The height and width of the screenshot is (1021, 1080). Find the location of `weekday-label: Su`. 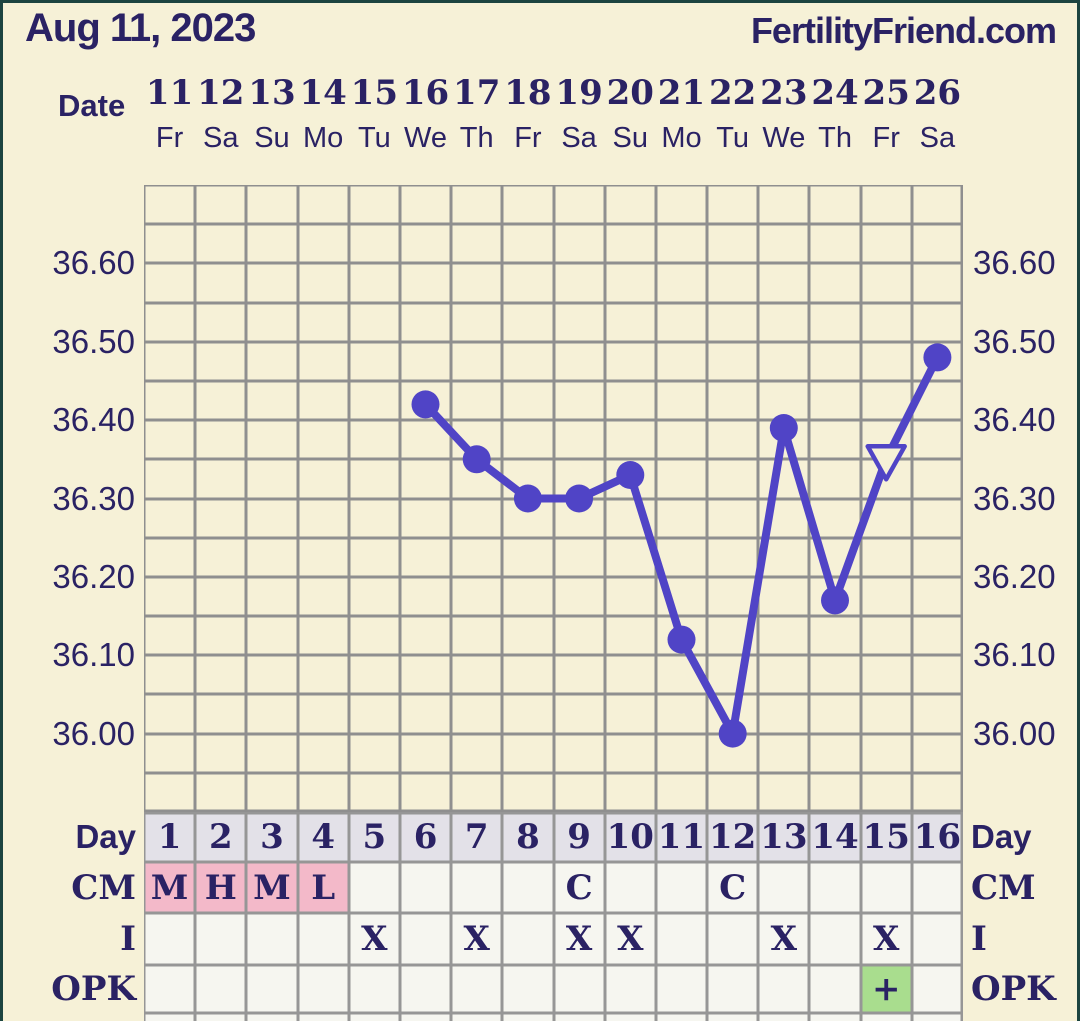

weekday-label: Su is located at coordinates (630, 138).